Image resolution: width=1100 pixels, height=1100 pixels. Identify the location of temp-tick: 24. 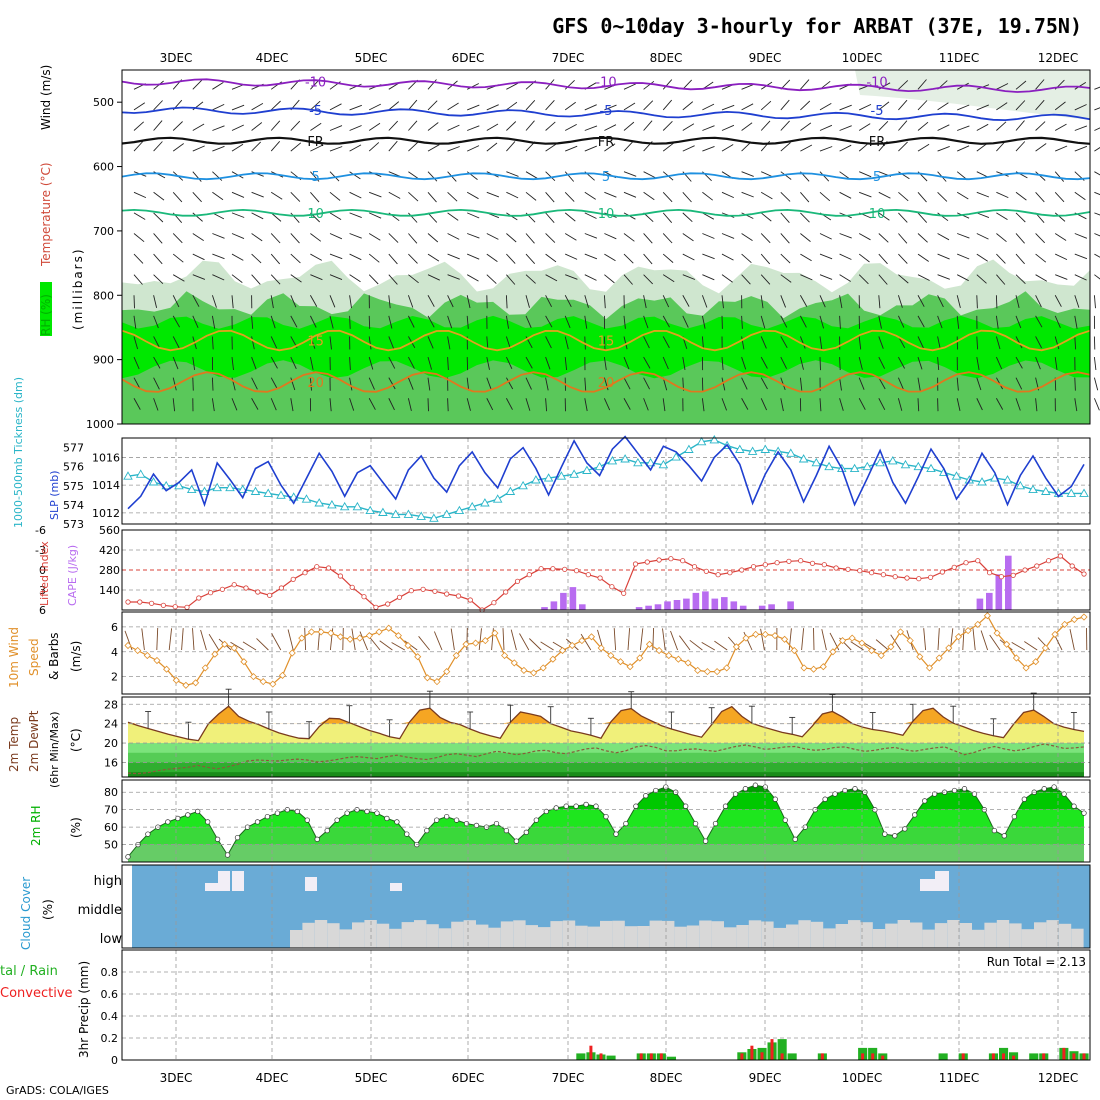
(111, 724).